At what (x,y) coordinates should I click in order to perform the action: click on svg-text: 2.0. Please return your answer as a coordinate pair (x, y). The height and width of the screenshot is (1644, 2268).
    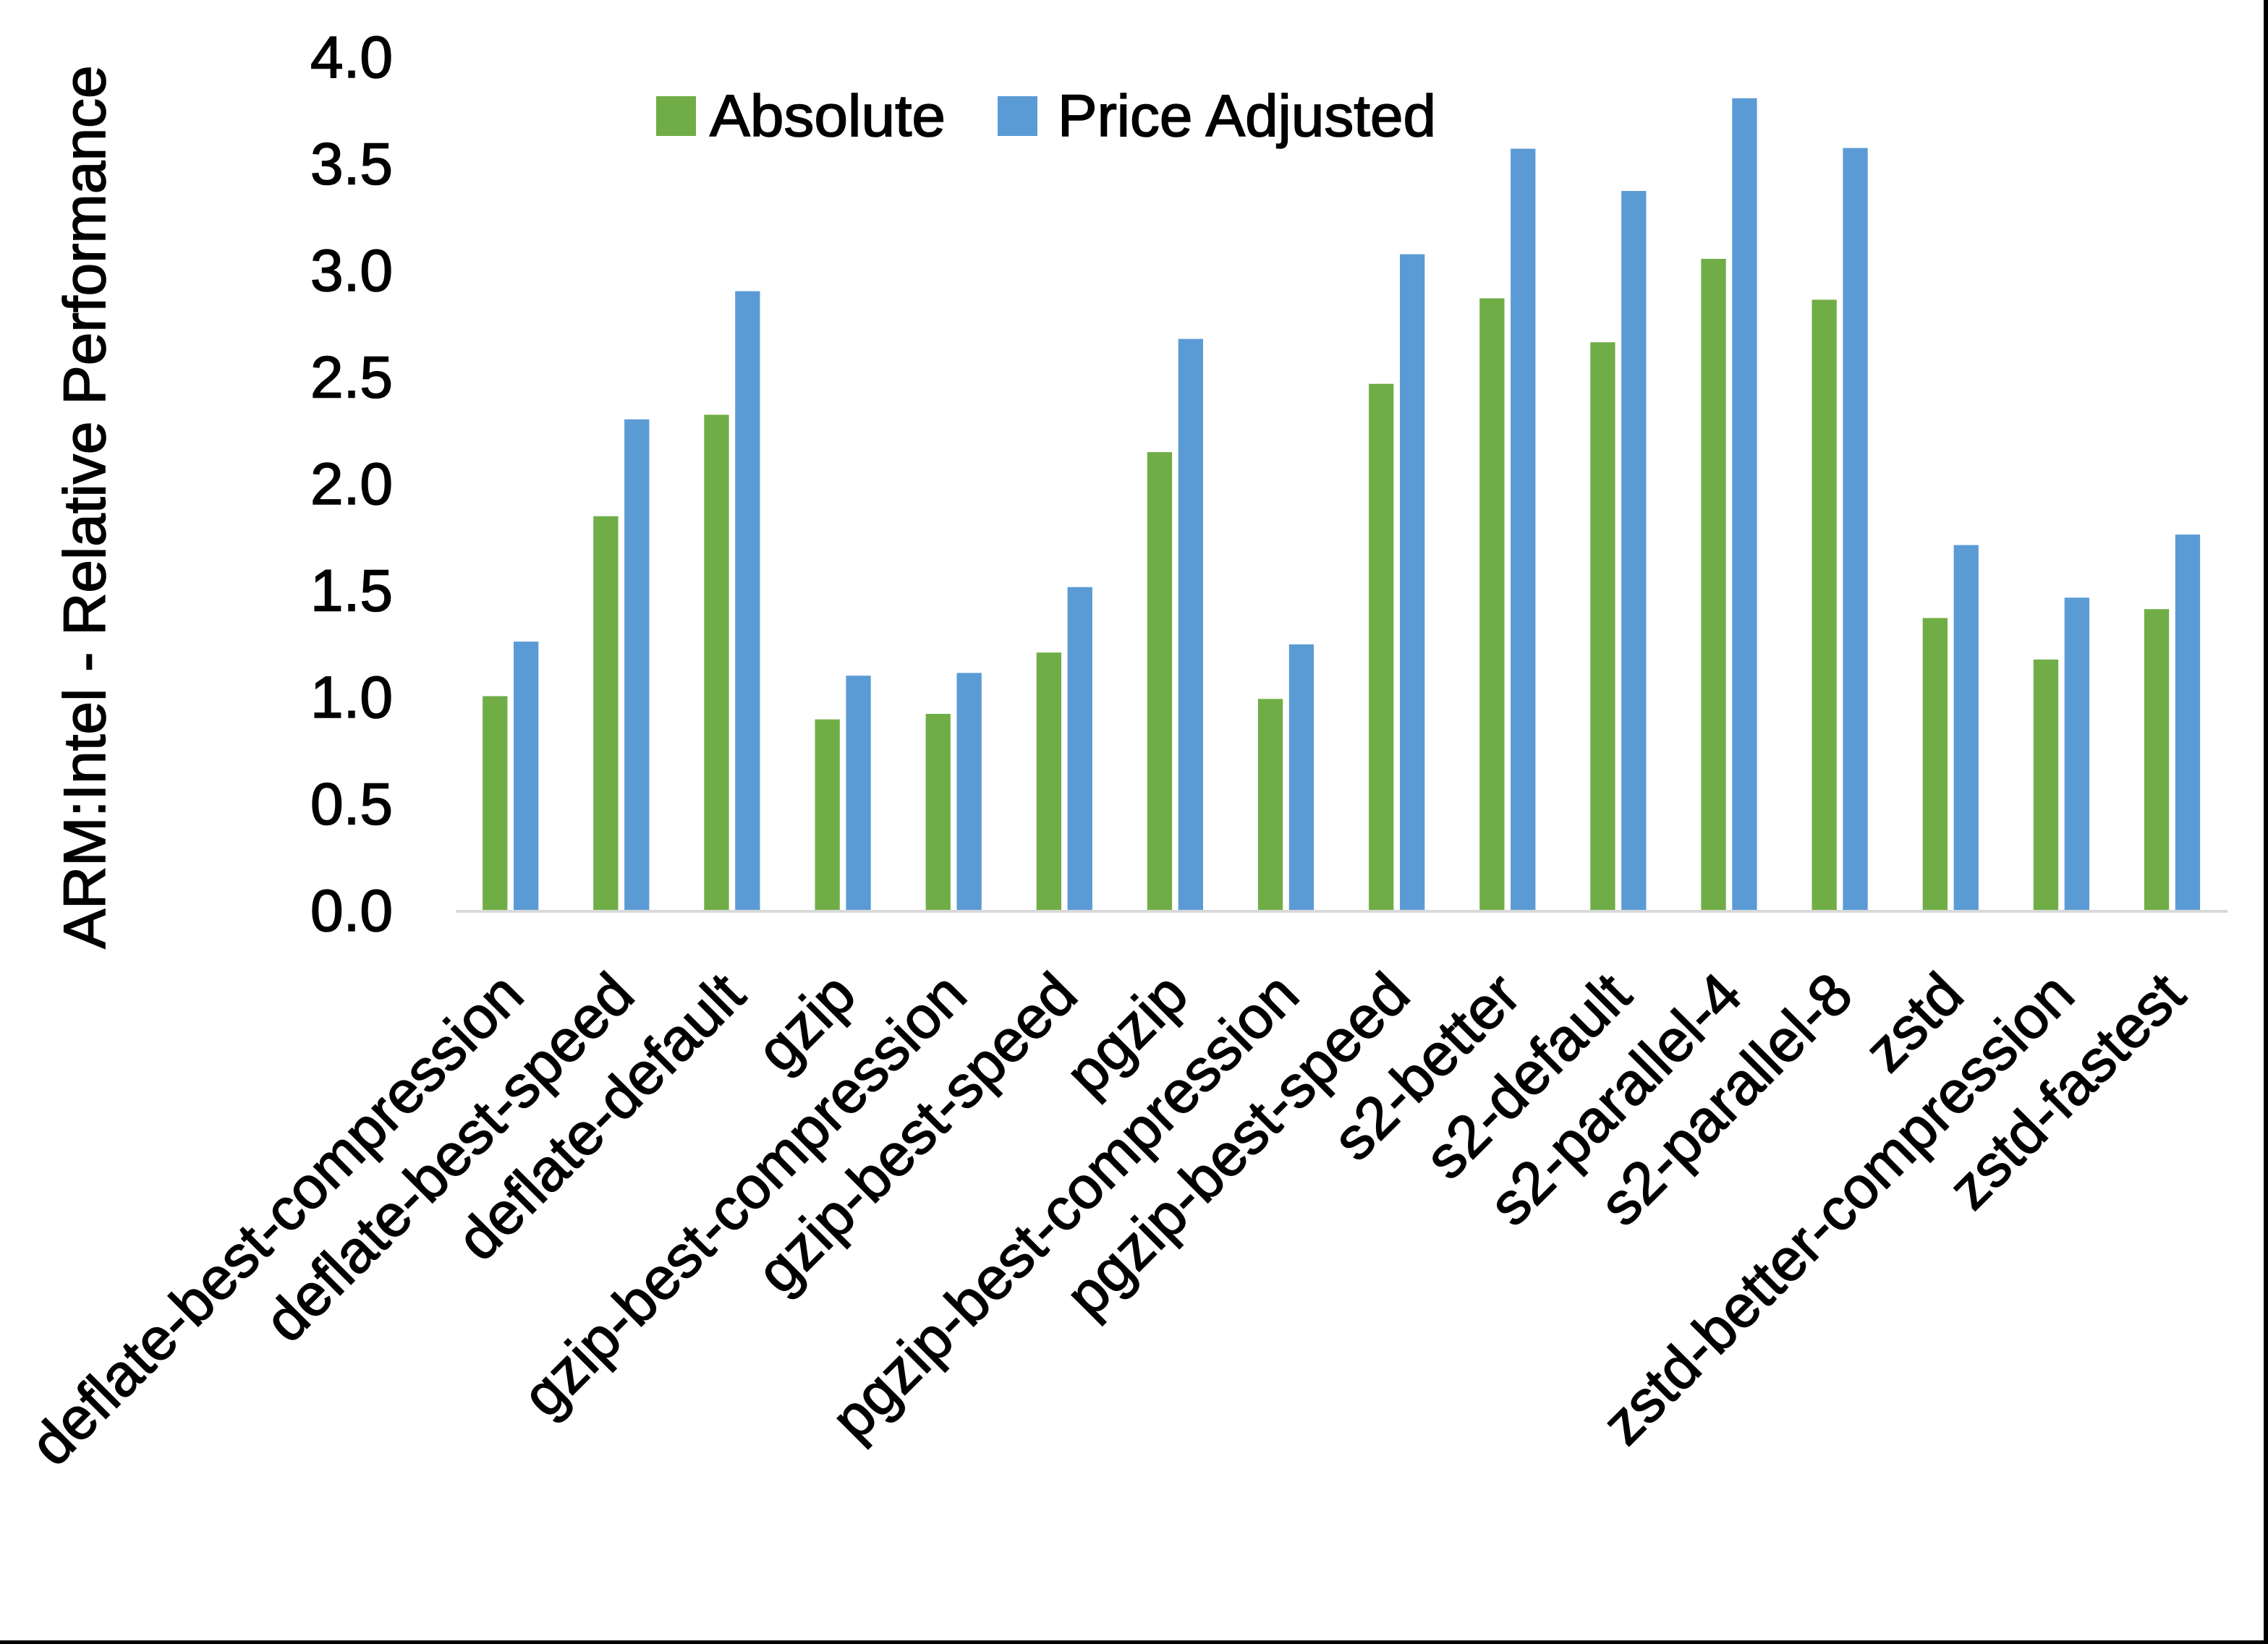
    Looking at the image, I should click on (351, 484).